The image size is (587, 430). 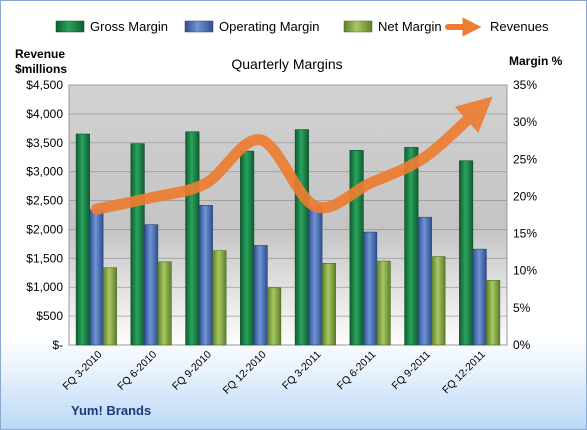 What do you see at coordinates (522, 345) in the screenshot?
I see `right-tick-label: 0%` at bounding box center [522, 345].